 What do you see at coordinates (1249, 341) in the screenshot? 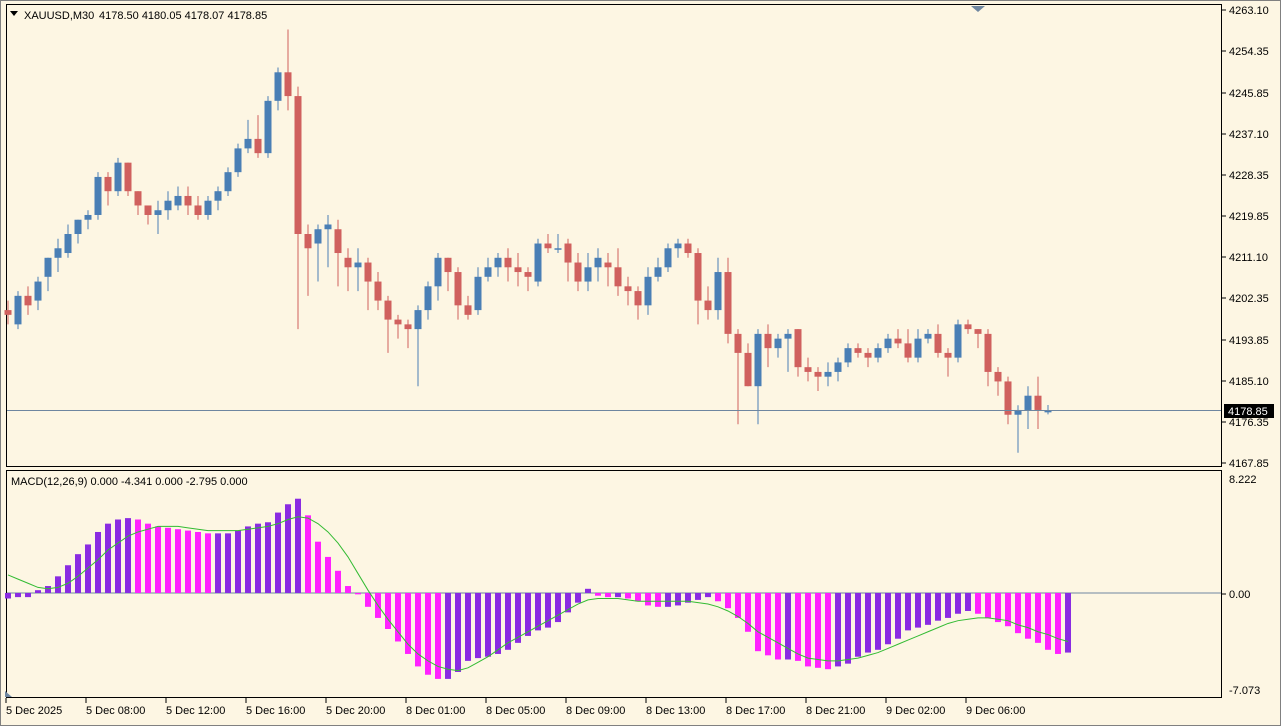
I see `price-tick: 4193.85` at bounding box center [1249, 341].